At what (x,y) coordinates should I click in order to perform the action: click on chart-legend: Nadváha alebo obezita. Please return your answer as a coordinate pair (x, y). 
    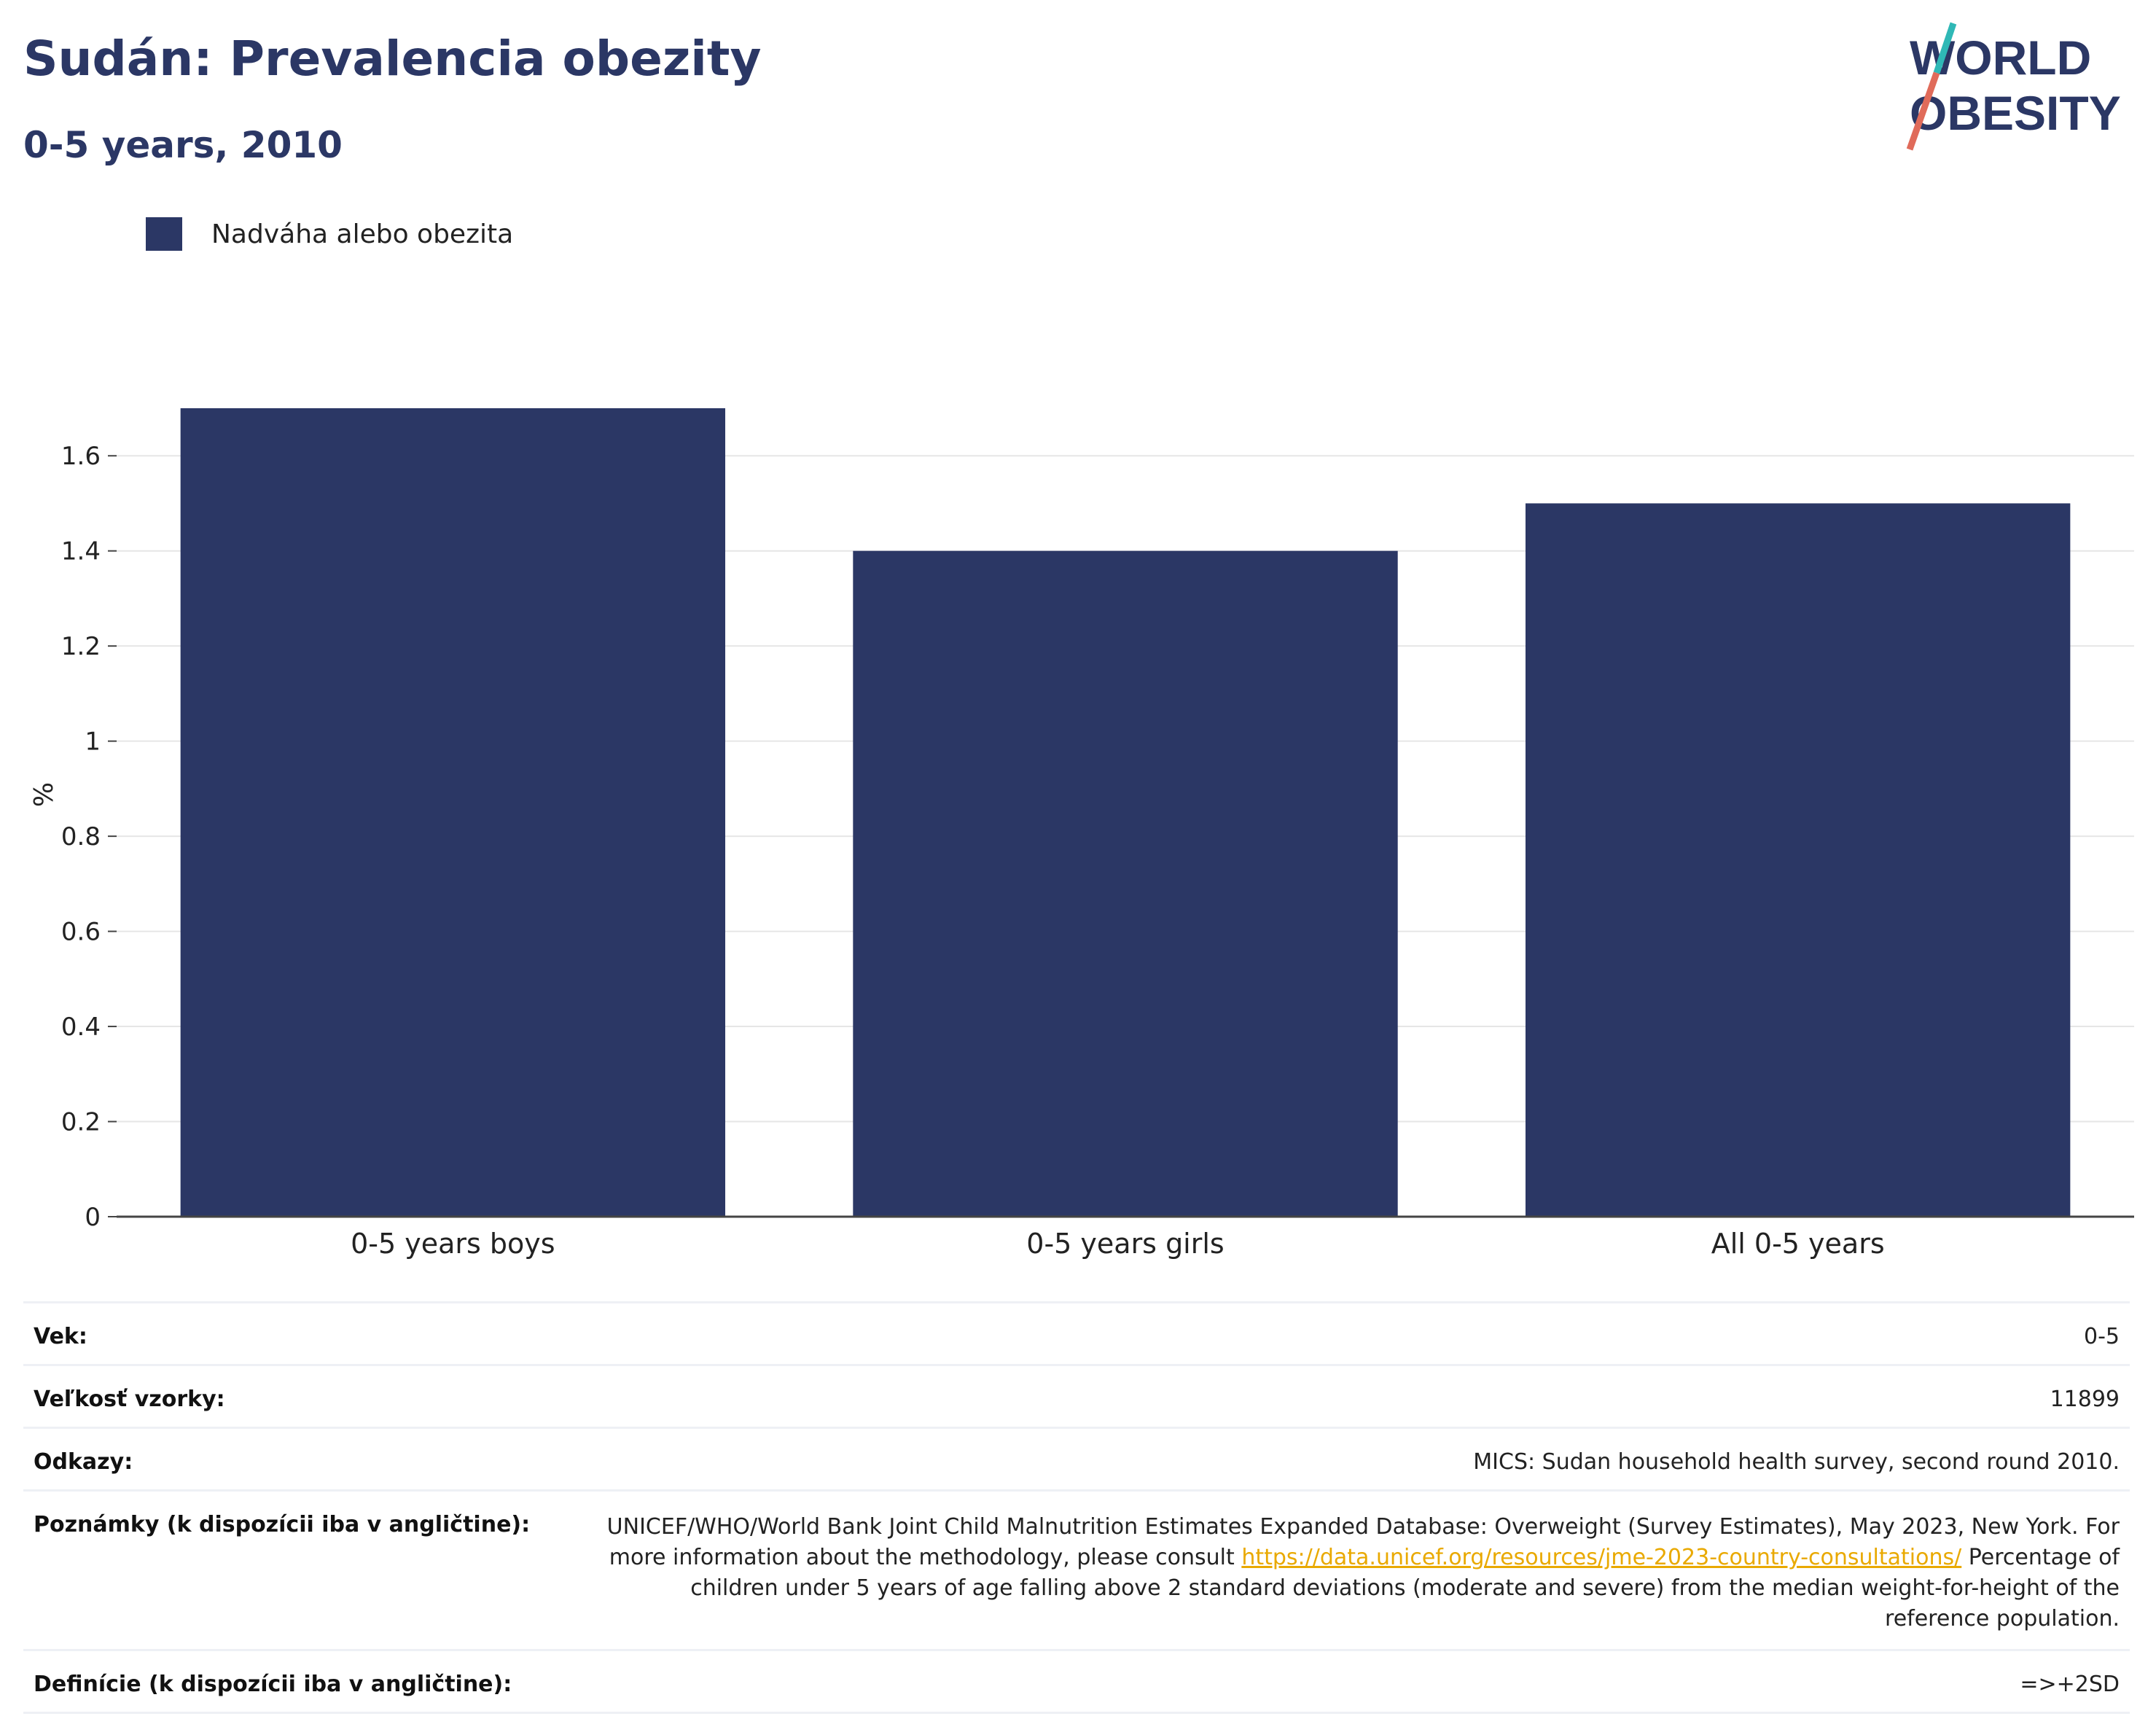
    Looking at the image, I should click on (330, 234).